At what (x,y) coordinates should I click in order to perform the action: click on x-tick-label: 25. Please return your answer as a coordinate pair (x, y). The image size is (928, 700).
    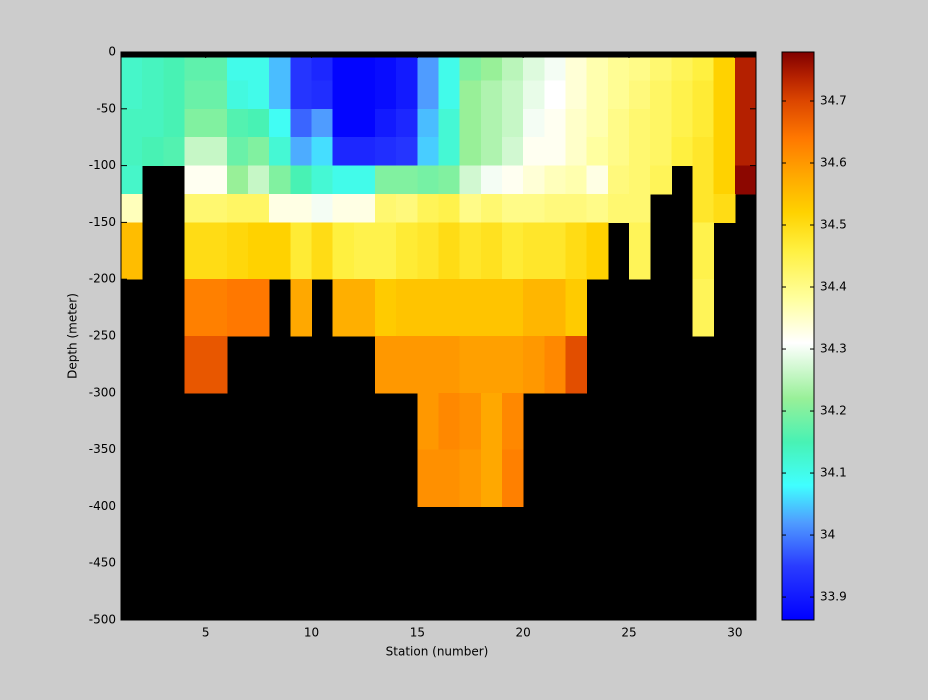
    Looking at the image, I should click on (628, 633).